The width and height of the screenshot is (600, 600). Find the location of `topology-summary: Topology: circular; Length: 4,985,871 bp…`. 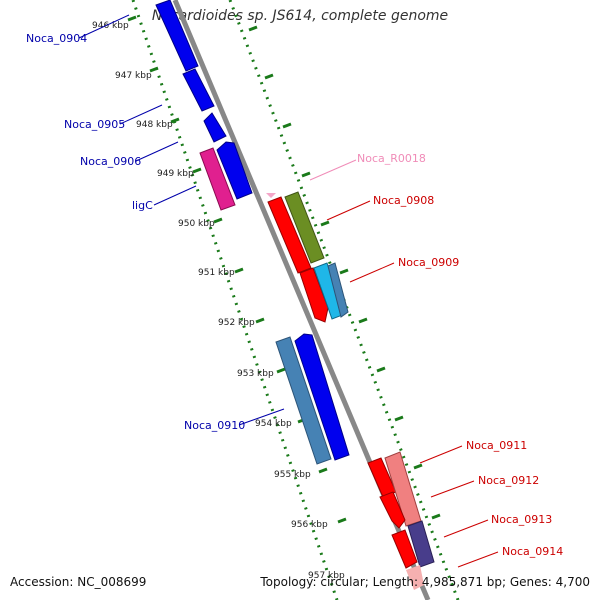

topology-summary: Topology: circular; Length: 4,985,871 bp… is located at coordinates (425, 582).